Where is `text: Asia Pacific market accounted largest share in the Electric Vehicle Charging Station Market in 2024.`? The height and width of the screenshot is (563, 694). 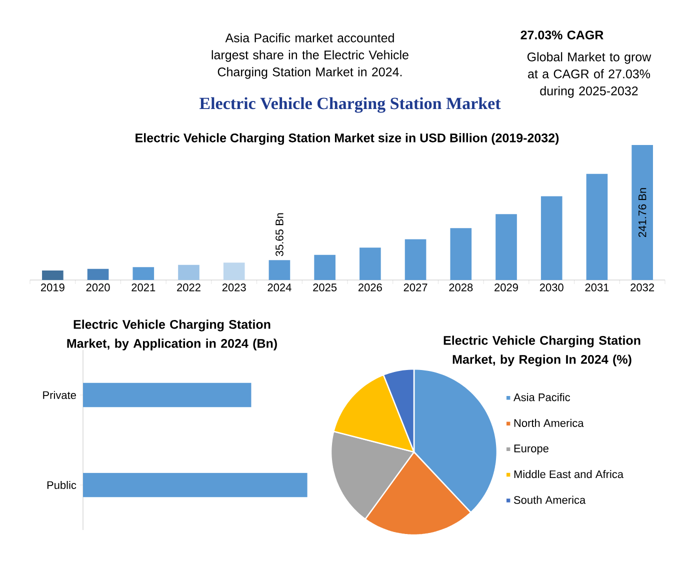 text: Asia Pacific market accounted largest share in the Electric Vehicle Charging Station Market in 2024. is located at coordinates (310, 56).